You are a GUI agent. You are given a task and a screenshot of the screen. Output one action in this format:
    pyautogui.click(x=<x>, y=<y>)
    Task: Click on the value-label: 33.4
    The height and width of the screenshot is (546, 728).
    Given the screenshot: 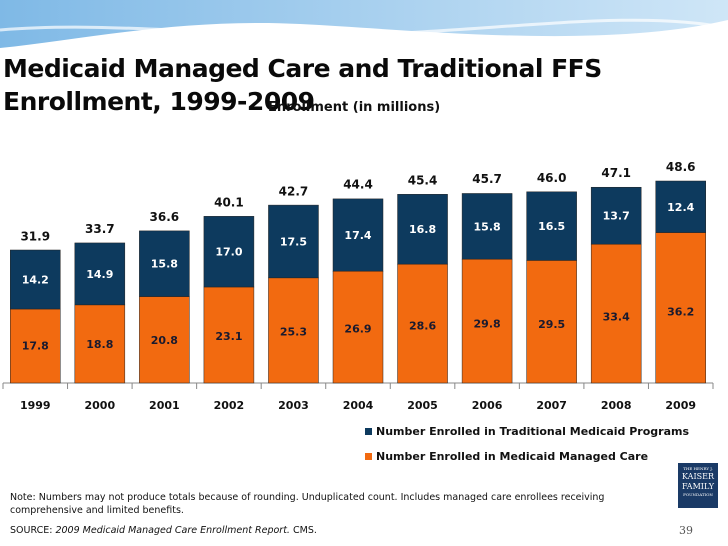 What is the action you would take?
    pyautogui.click(x=616, y=317)
    